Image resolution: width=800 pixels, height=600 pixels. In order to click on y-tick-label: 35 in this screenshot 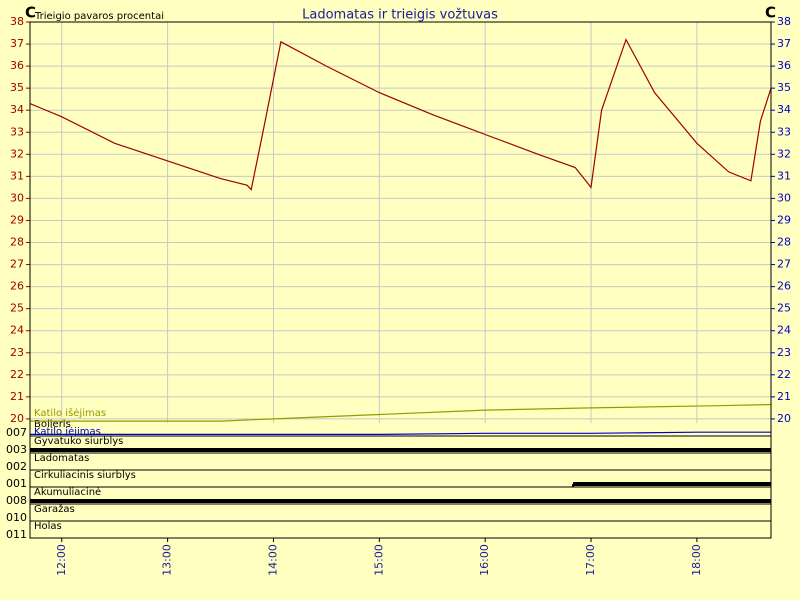, I will do `click(17, 87)`.